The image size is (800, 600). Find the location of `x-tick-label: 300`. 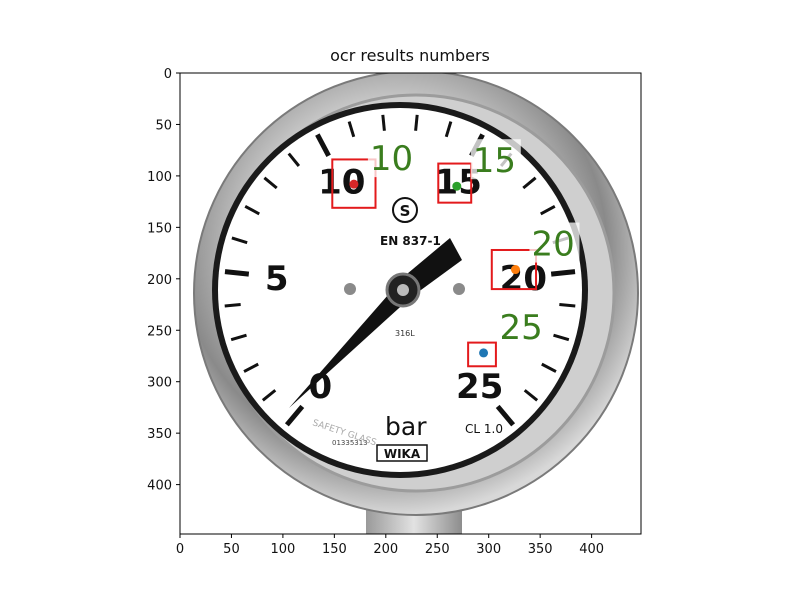

x-tick-label: 300 is located at coordinates (488, 549).